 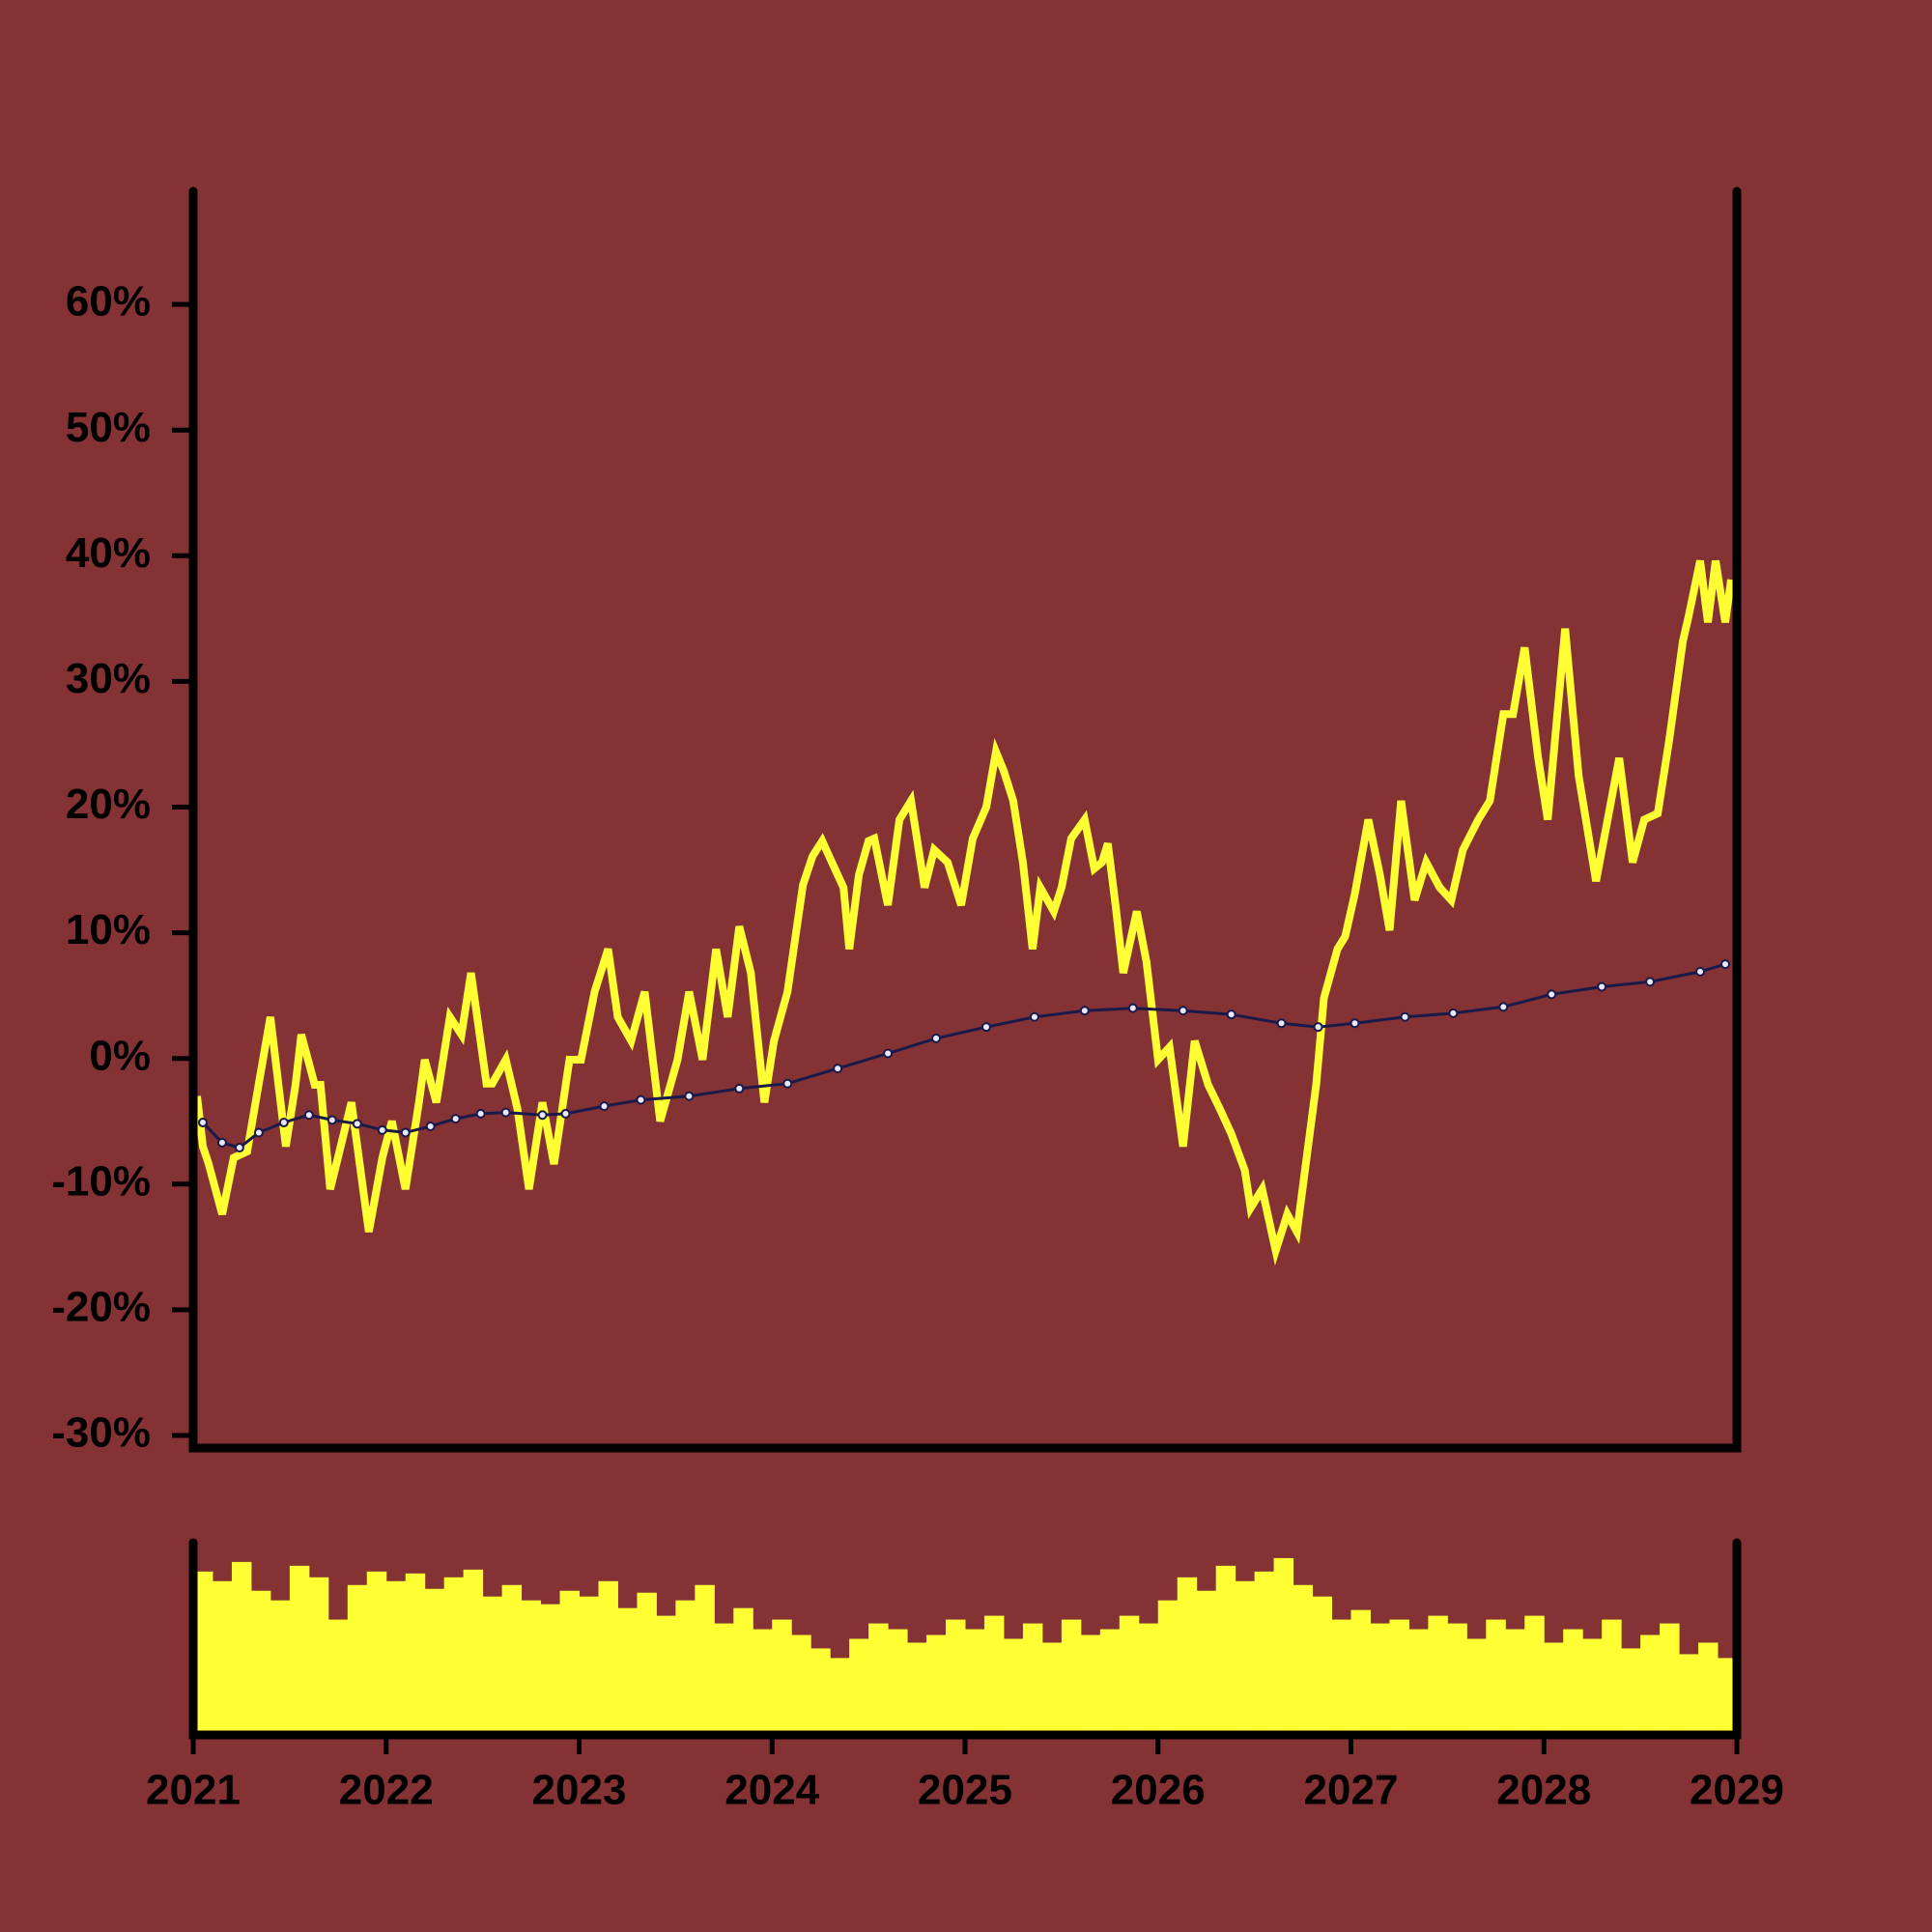 What do you see at coordinates (579, 1790) in the screenshot?
I see `x-tick-label: 2023` at bounding box center [579, 1790].